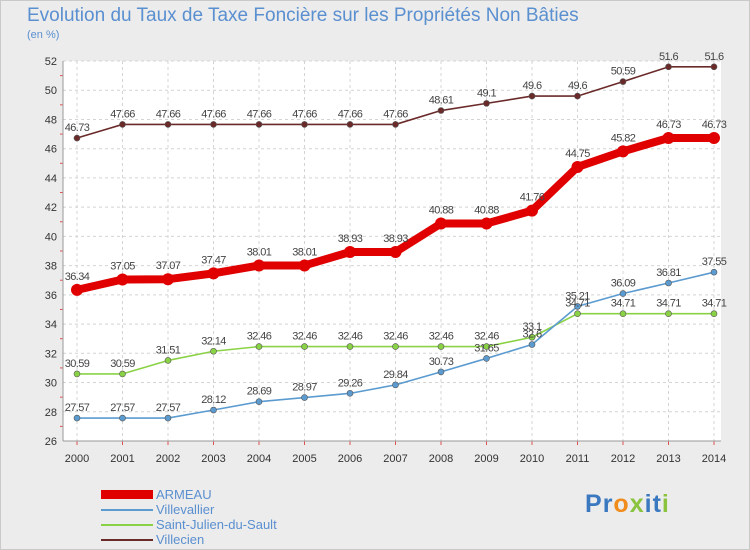  I want to click on data-label-villevallier: 27.57, so click(122, 408).